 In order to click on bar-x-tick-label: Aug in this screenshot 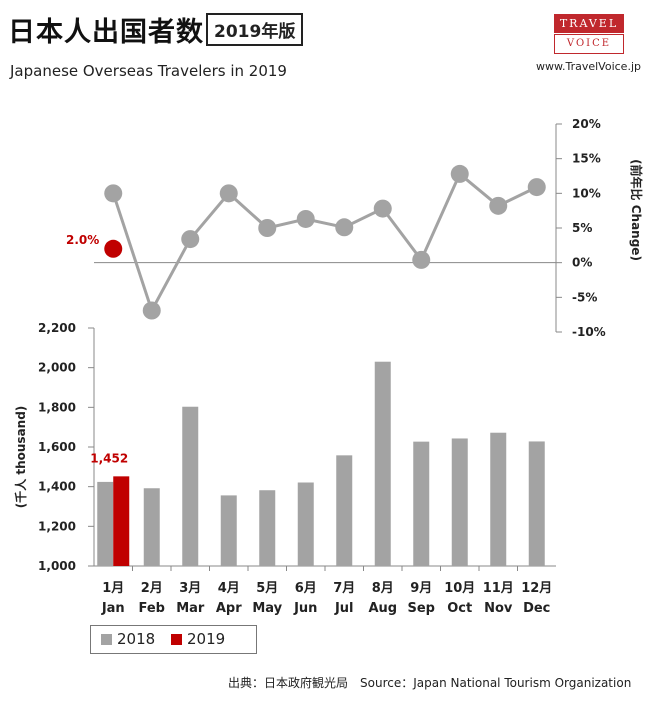, I will do `click(382, 608)`.